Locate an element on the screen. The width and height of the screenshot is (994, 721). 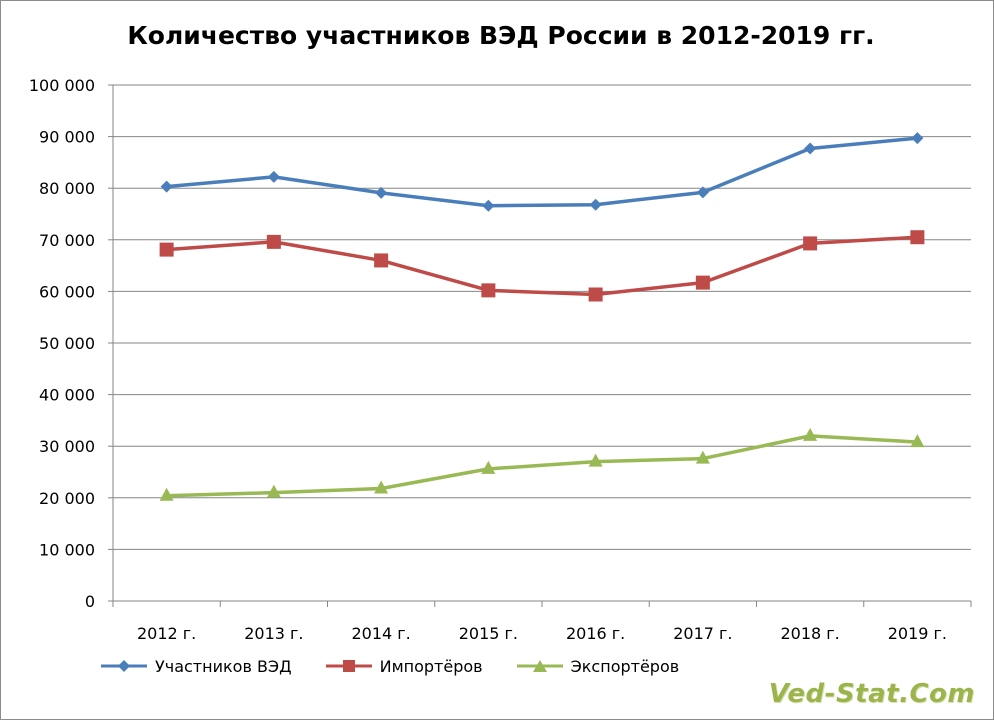
y-tick-label: 0 is located at coordinates (90, 601).